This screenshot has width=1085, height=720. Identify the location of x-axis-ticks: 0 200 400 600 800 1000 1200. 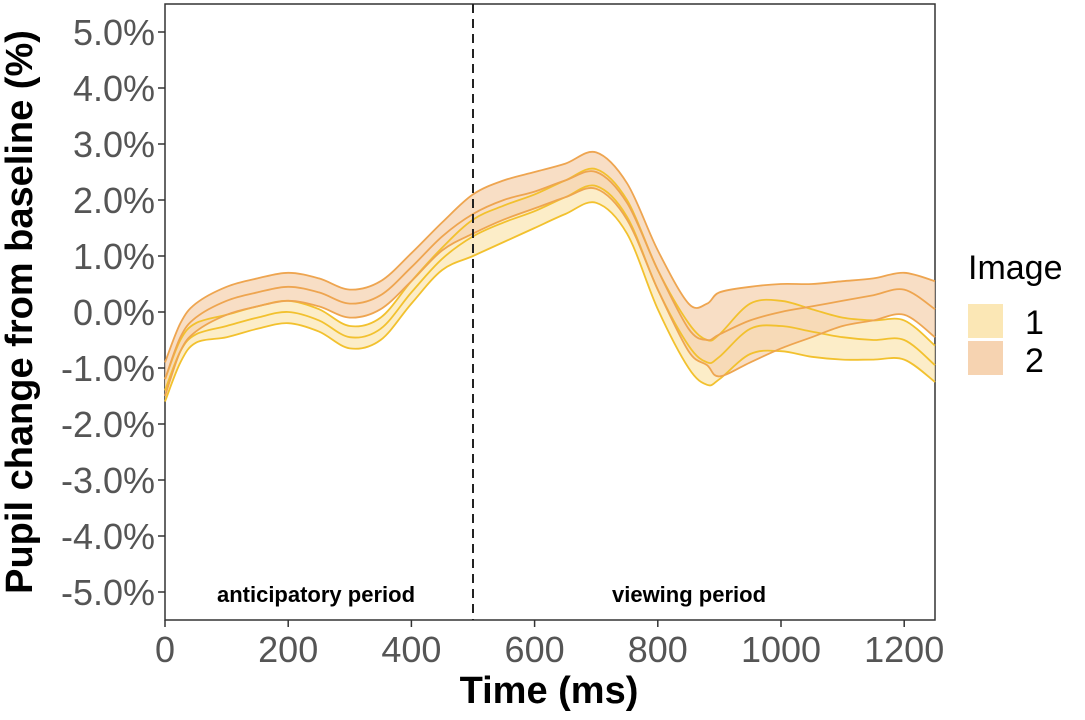
(549, 645).